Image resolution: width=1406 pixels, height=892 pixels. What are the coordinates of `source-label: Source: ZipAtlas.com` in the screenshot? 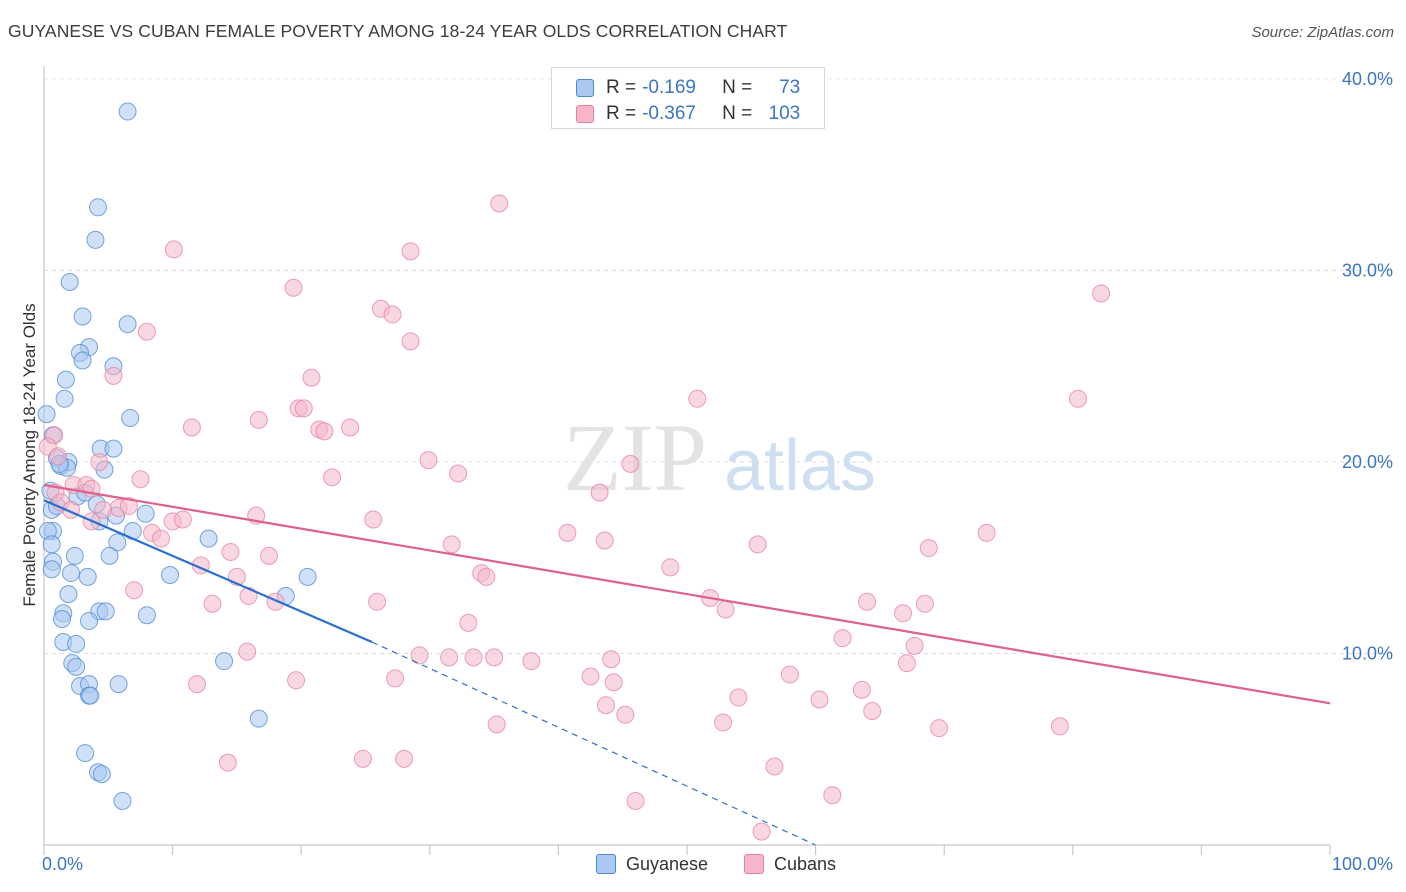 It's located at (1322, 32).